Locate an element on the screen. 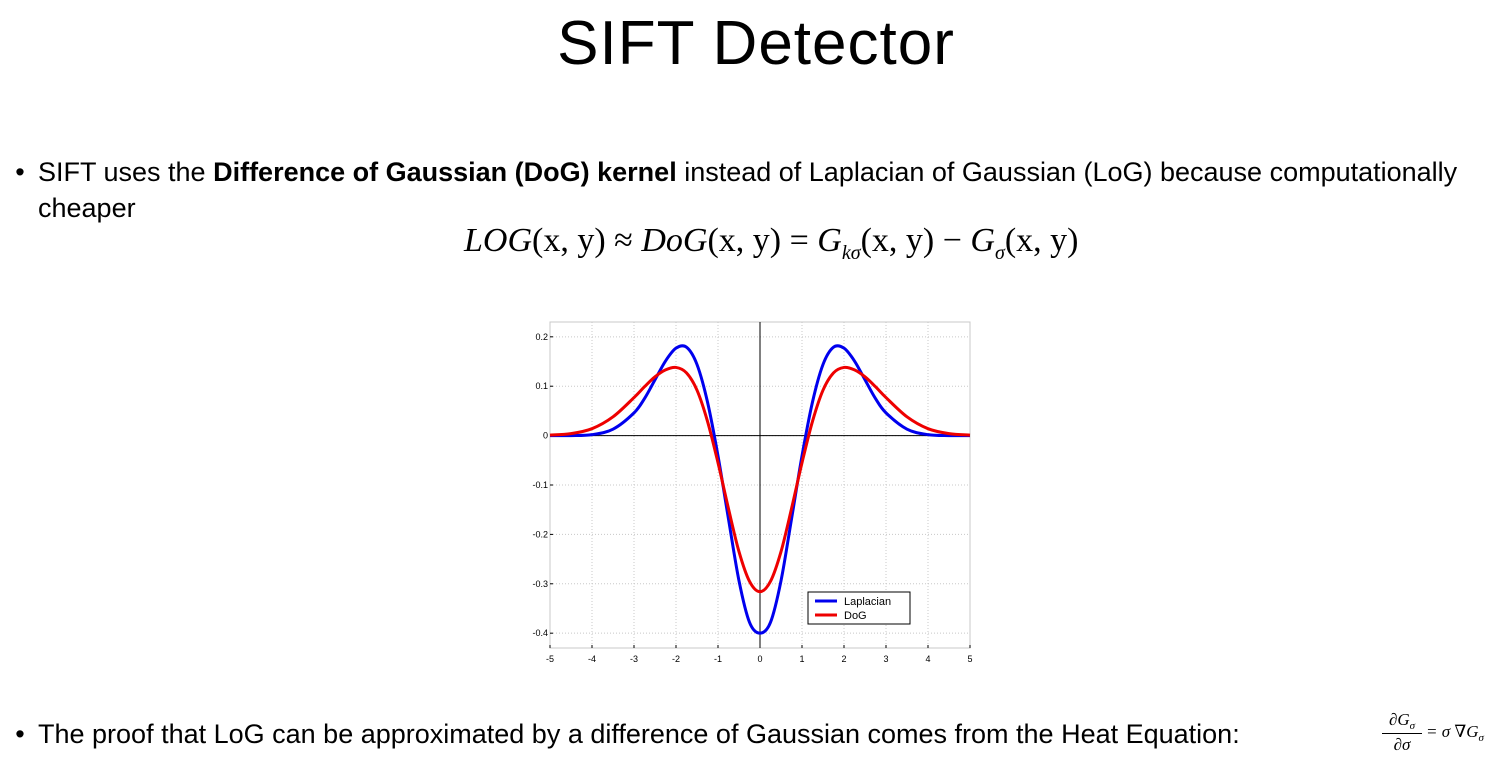 Image resolution: width=1512 pixels, height=764 pixels. formula-args-2: (x, y) = is located at coordinates (762, 240).